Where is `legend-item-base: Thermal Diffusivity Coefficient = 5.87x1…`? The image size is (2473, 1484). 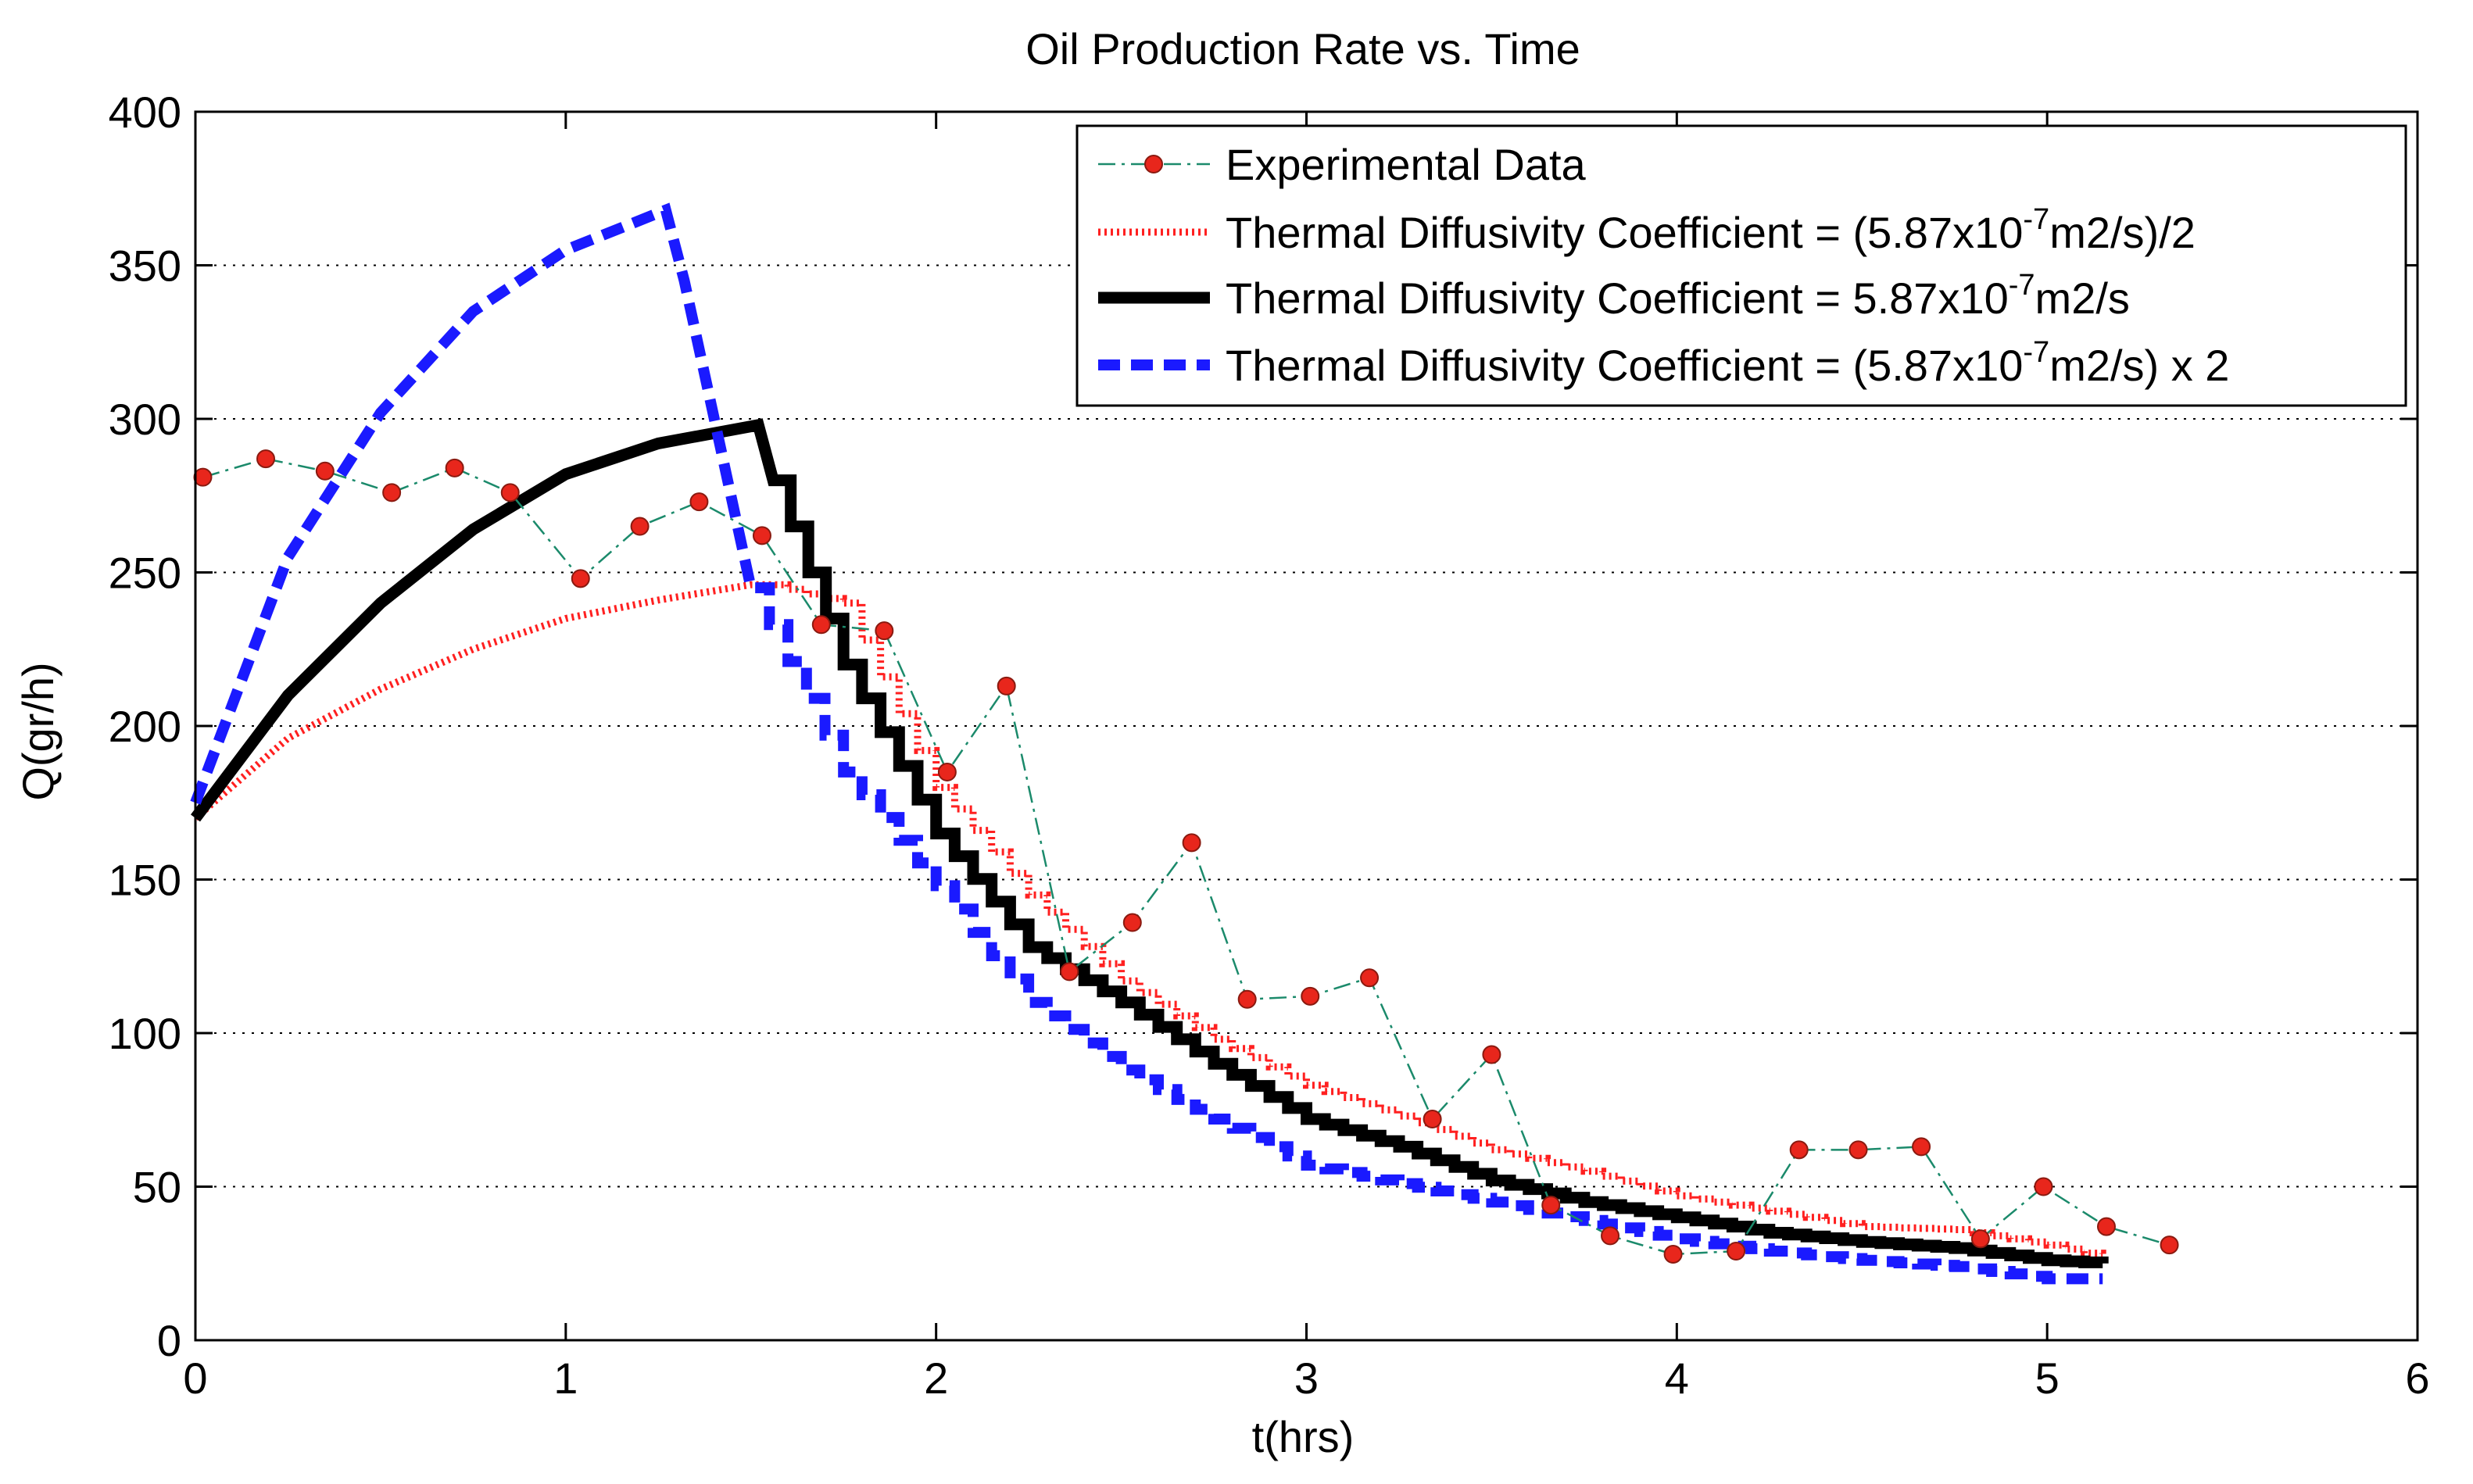
legend-item-base: Thermal Diffusivity Coefficient = 5.87x1… is located at coordinates (1614, 296).